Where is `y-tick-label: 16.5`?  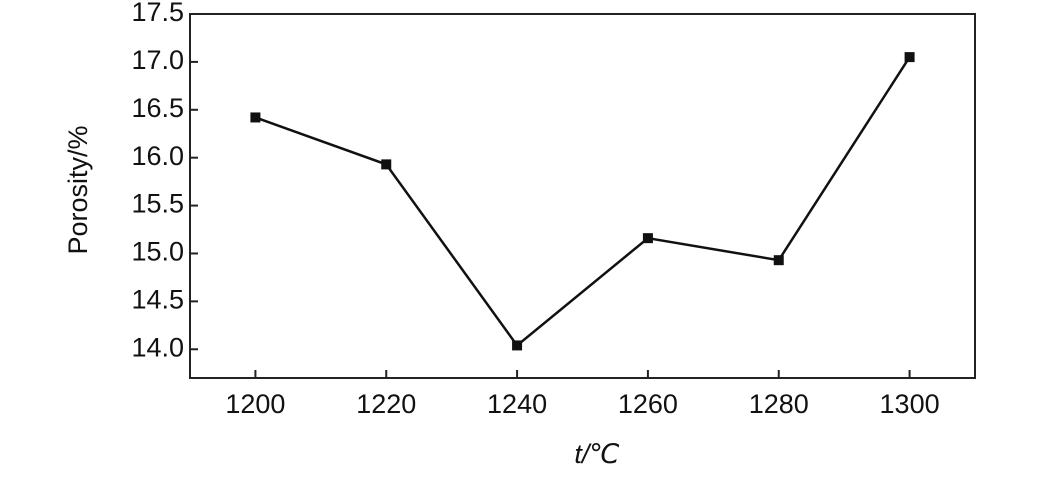 y-tick-label: 16.5 is located at coordinates (157, 108).